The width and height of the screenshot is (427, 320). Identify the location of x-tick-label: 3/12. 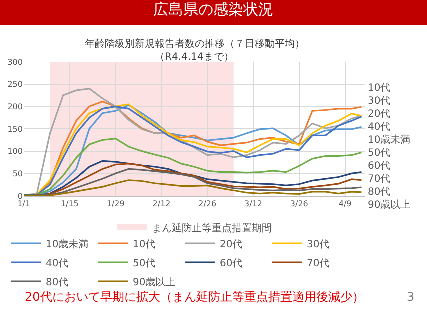
(253, 204).